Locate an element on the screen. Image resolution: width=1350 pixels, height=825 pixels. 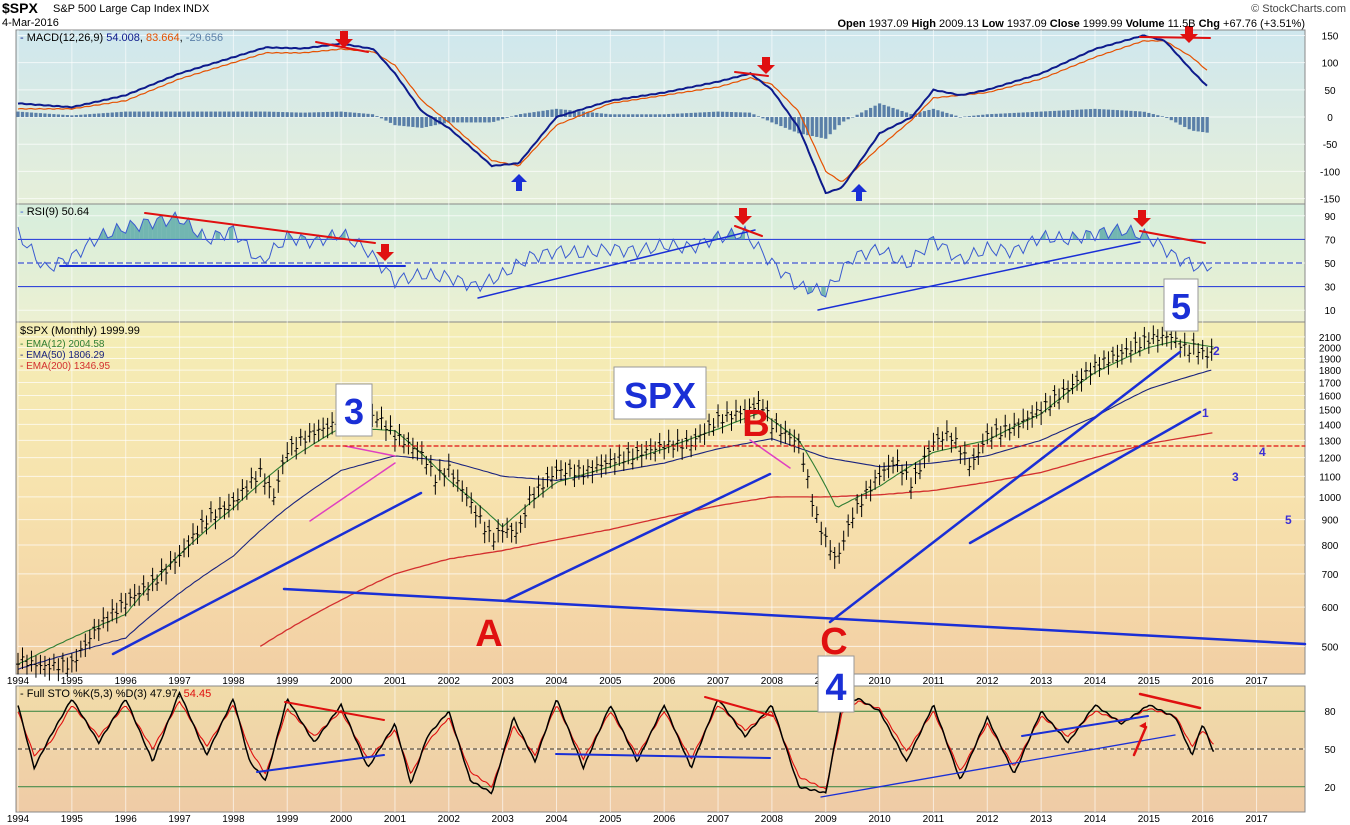
right-label-1: 1 is located at coordinates (1205, 413).